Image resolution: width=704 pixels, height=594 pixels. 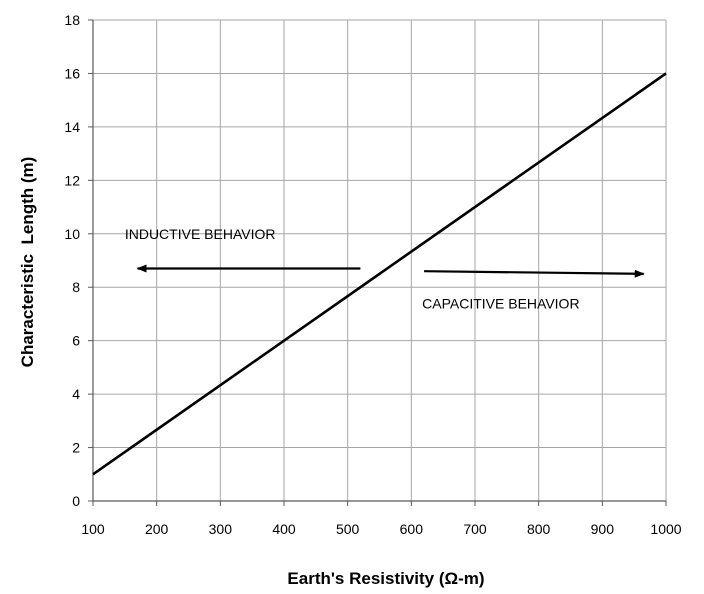 What do you see at coordinates (385, 269) in the screenshot?
I see `annotations: INDUCTIVE BEHAVIOR CAPACITIVE BEHAVIOR` at bounding box center [385, 269].